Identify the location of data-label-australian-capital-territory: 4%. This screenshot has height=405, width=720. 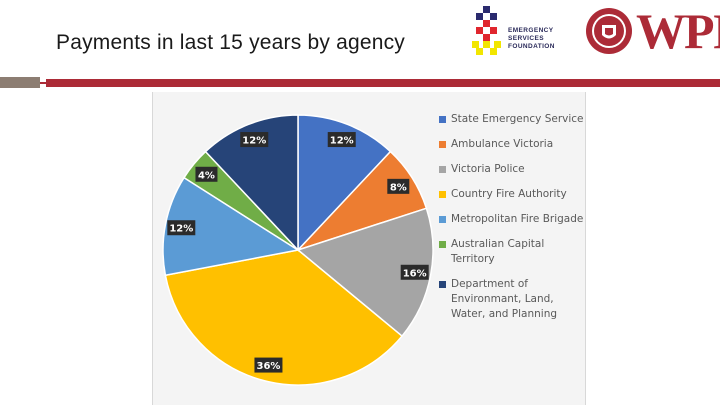
(206, 174).